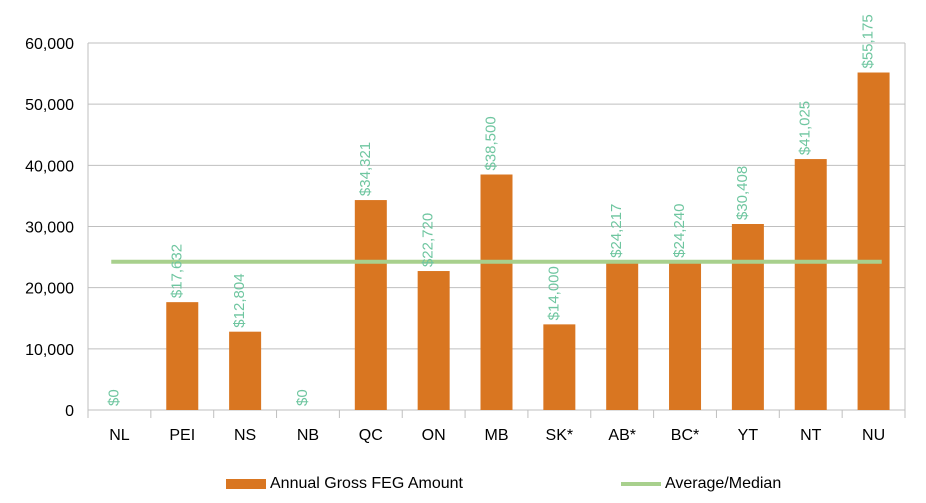  I want to click on legend-swatch-line, so click(641, 484).